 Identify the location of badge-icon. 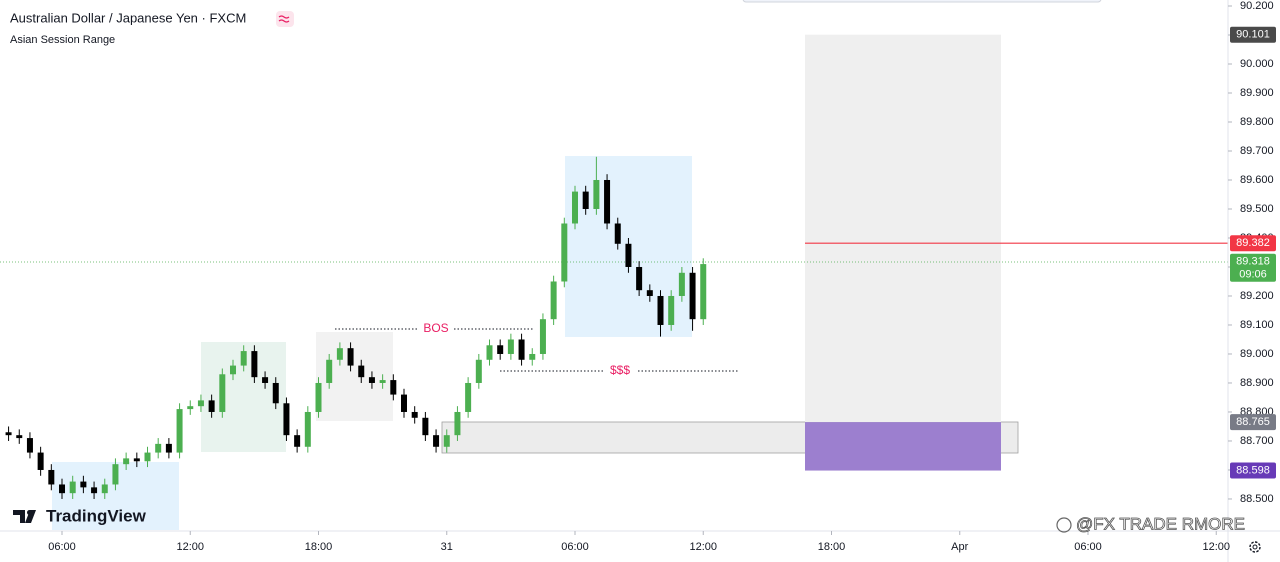
(284, 19).